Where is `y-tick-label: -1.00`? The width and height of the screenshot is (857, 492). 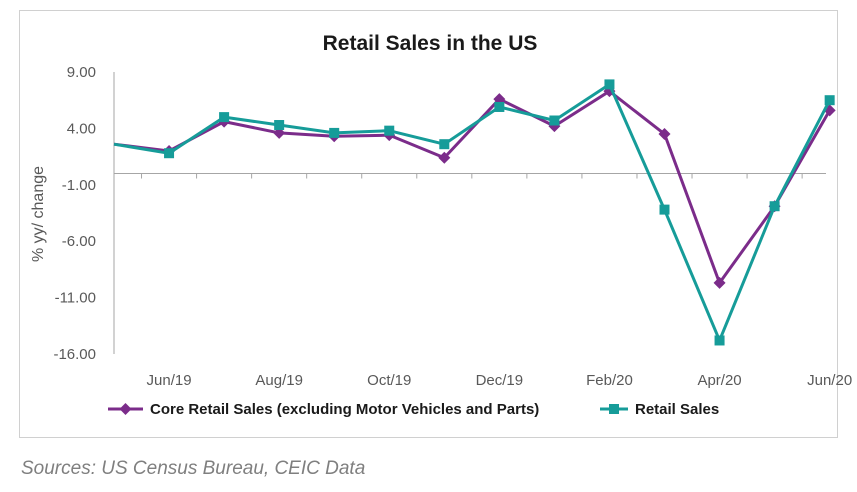
y-tick-label: -1.00 is located at coordinates (79, 185).